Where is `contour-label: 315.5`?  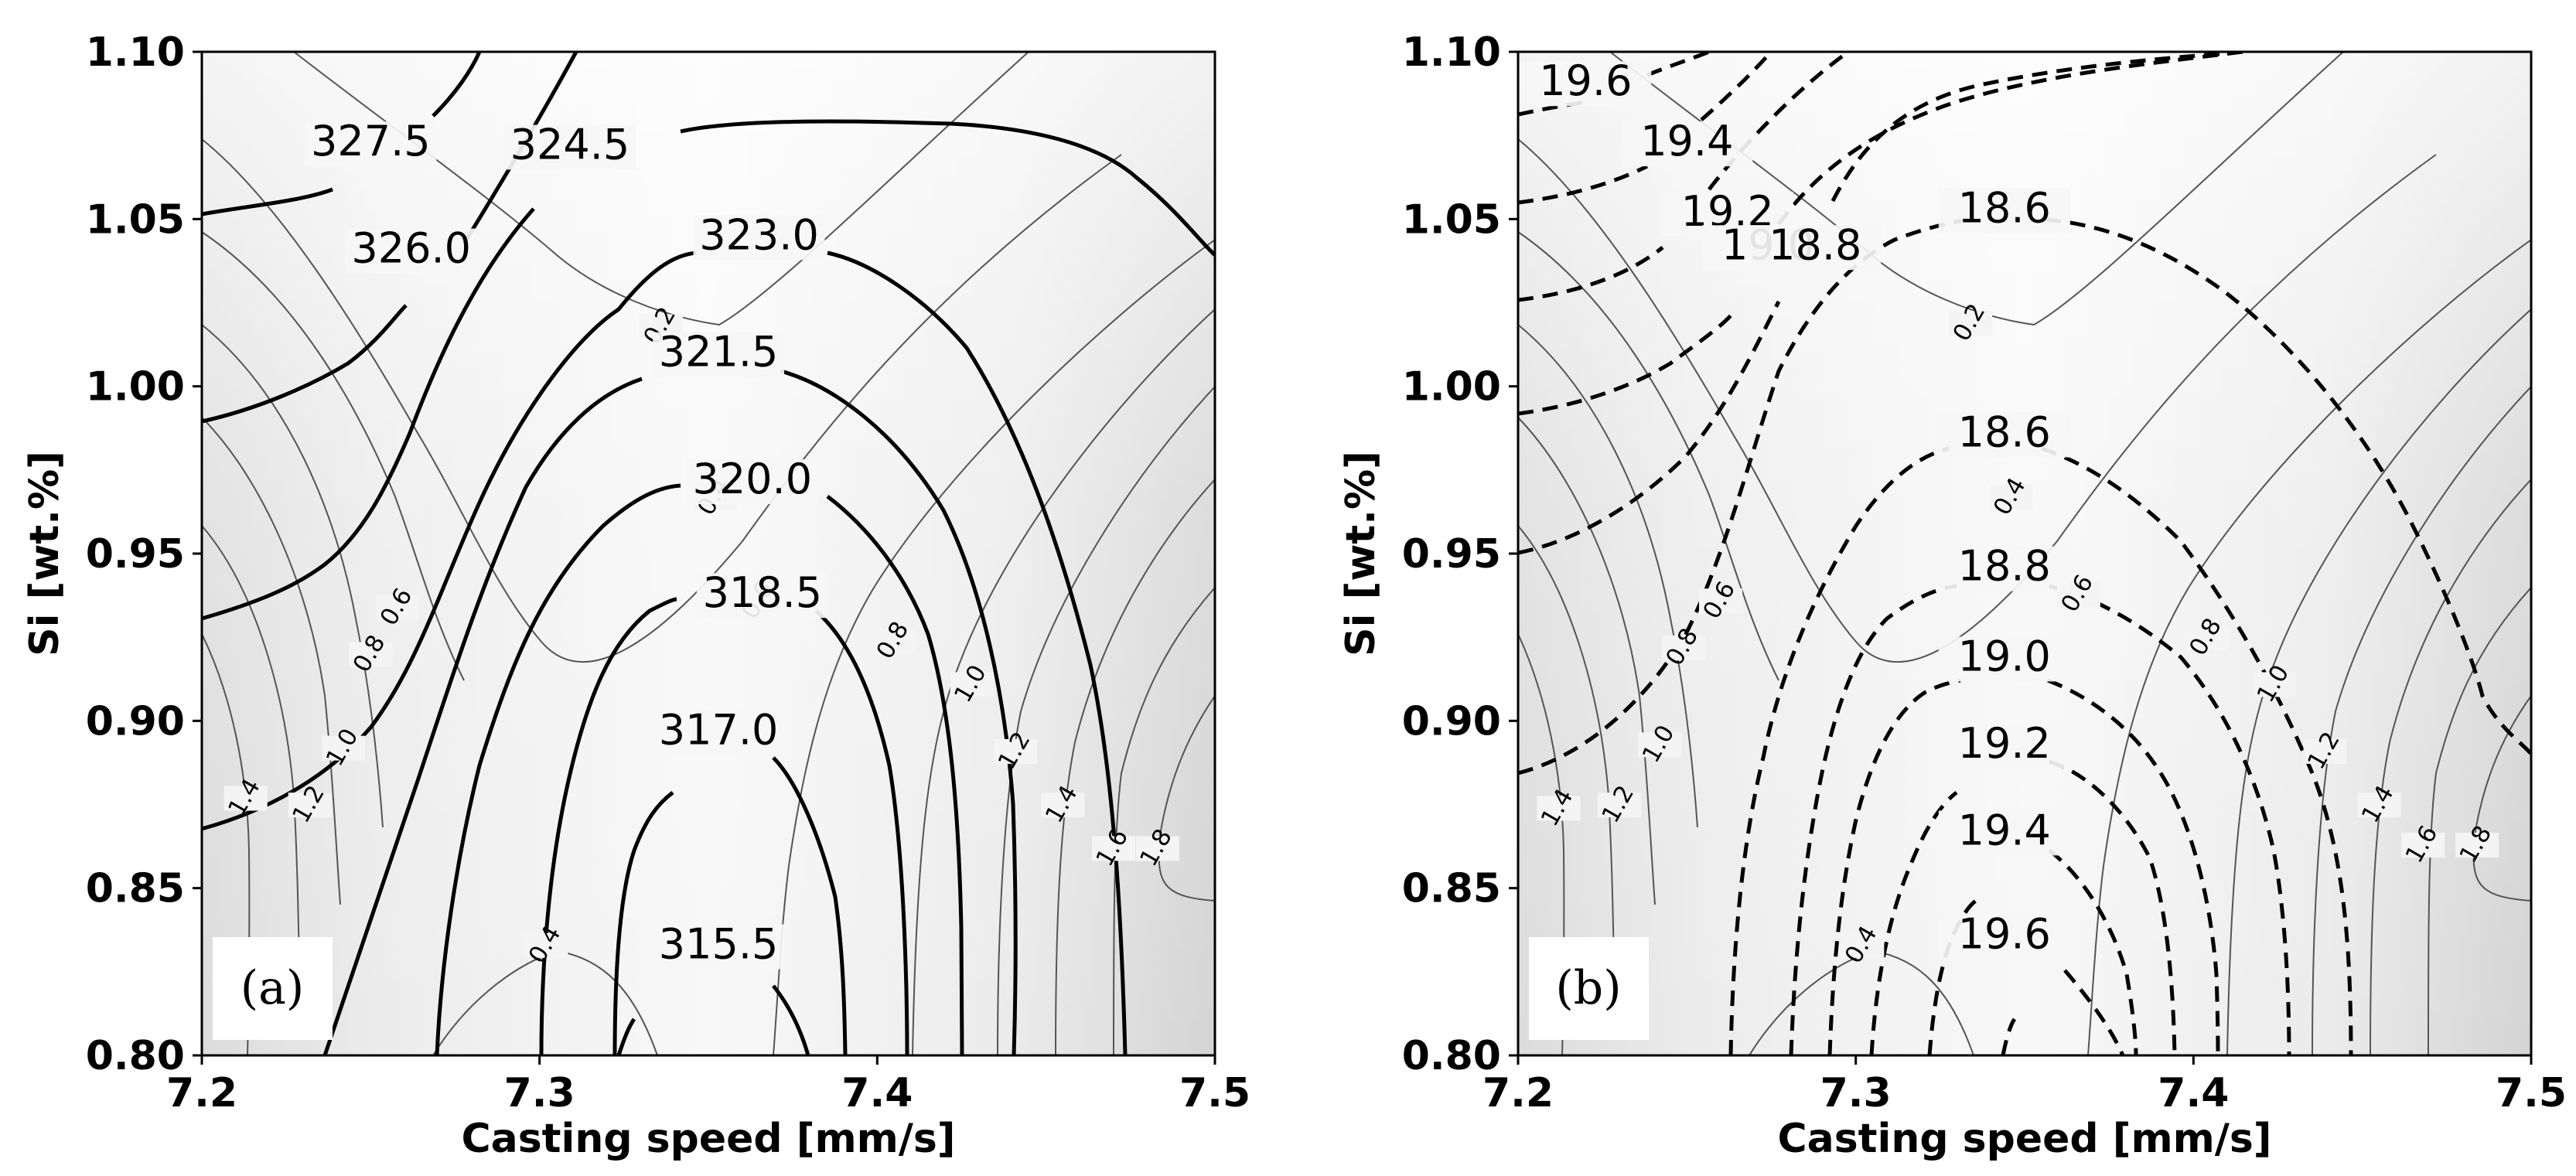 contour-label: 315.5 is located at coordinates (719, 944).